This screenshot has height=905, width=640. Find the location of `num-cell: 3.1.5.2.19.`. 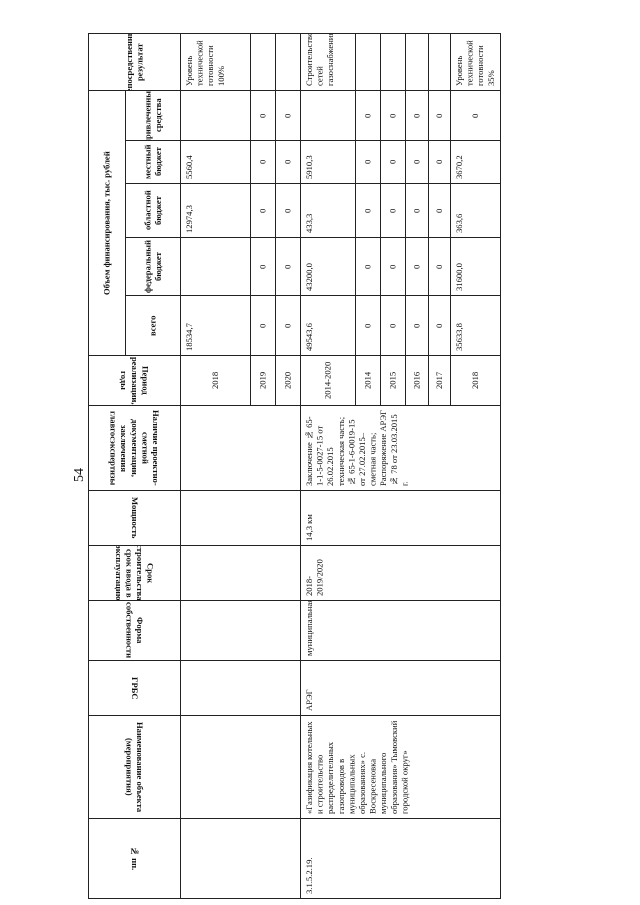

num-cell: 3.1.5.2.19. is located at coordinates (400, 858).